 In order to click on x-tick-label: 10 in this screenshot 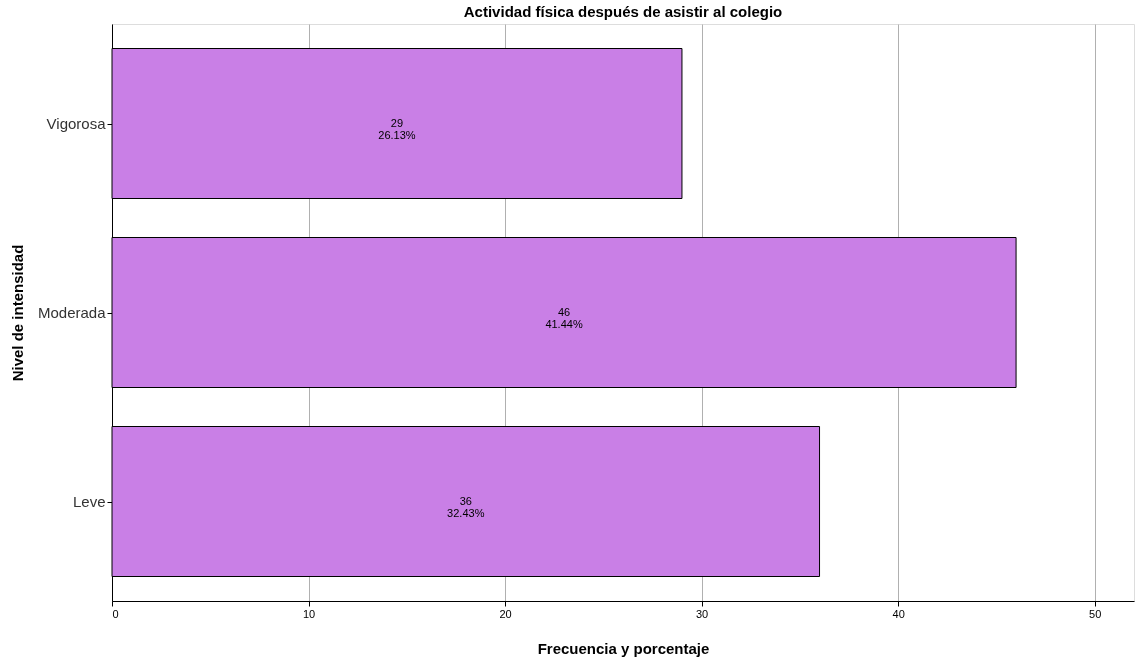, I will do `click(309, 613)`.